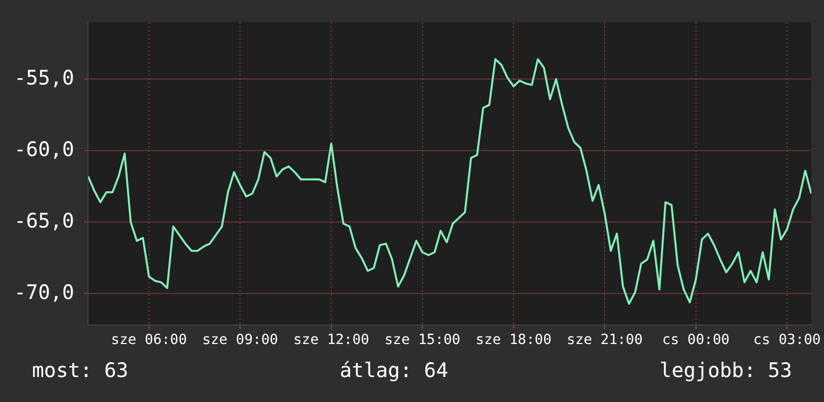 Image resolution: width=824 pixels, height=402 pixels. I want to click on x-tick-label: sze 21:00, so click(604, 340).